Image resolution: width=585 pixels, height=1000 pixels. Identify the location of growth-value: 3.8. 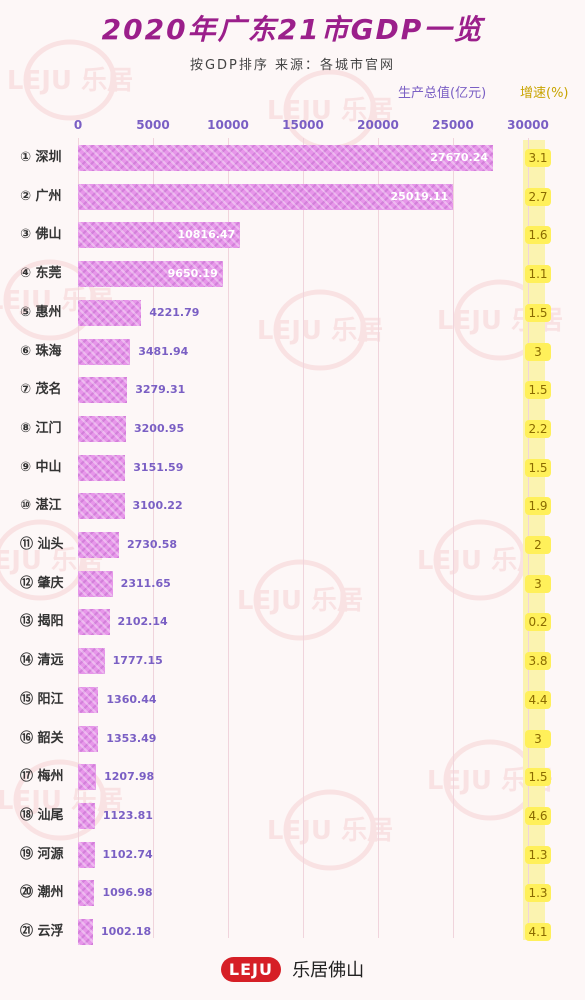
(538, 661).